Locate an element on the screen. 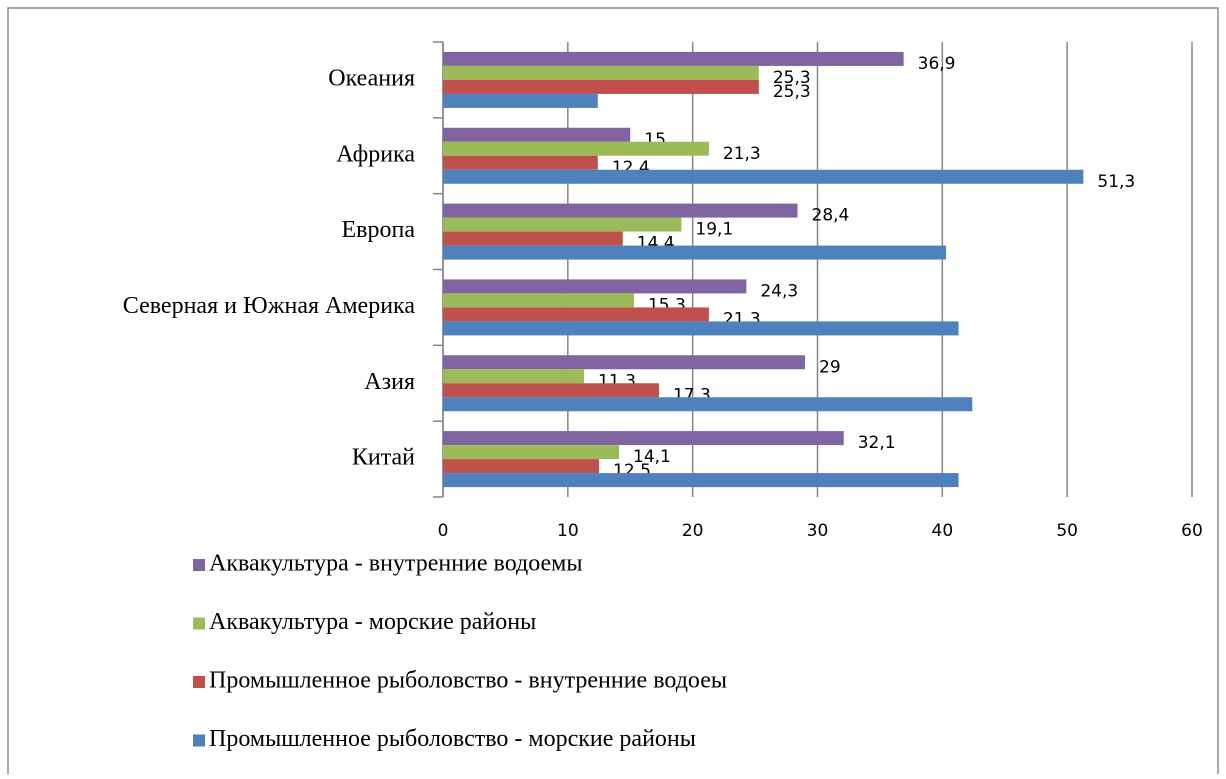  y-tick-label: Китай is located at coordinates (383, 458).